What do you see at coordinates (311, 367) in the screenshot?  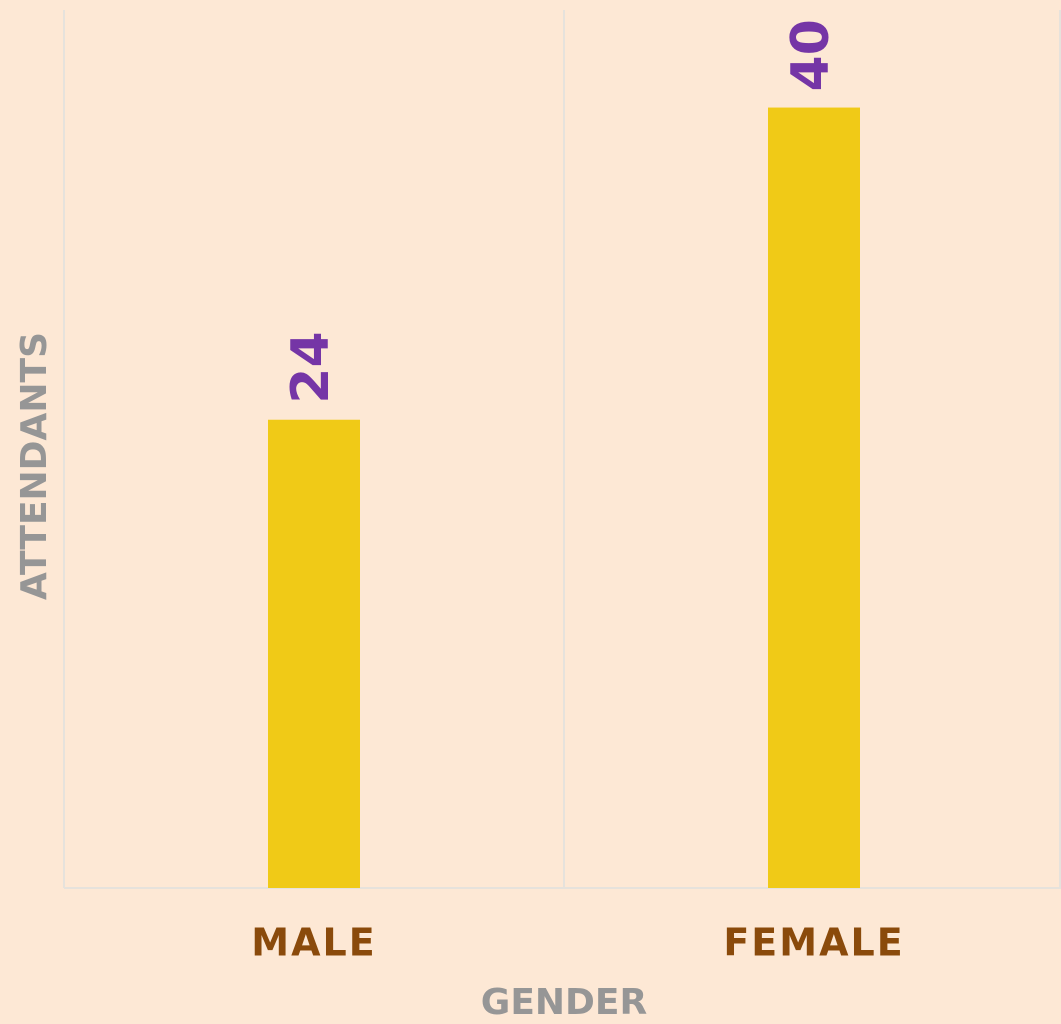 I see `data-label: 24` at bounding box center [311, 367].